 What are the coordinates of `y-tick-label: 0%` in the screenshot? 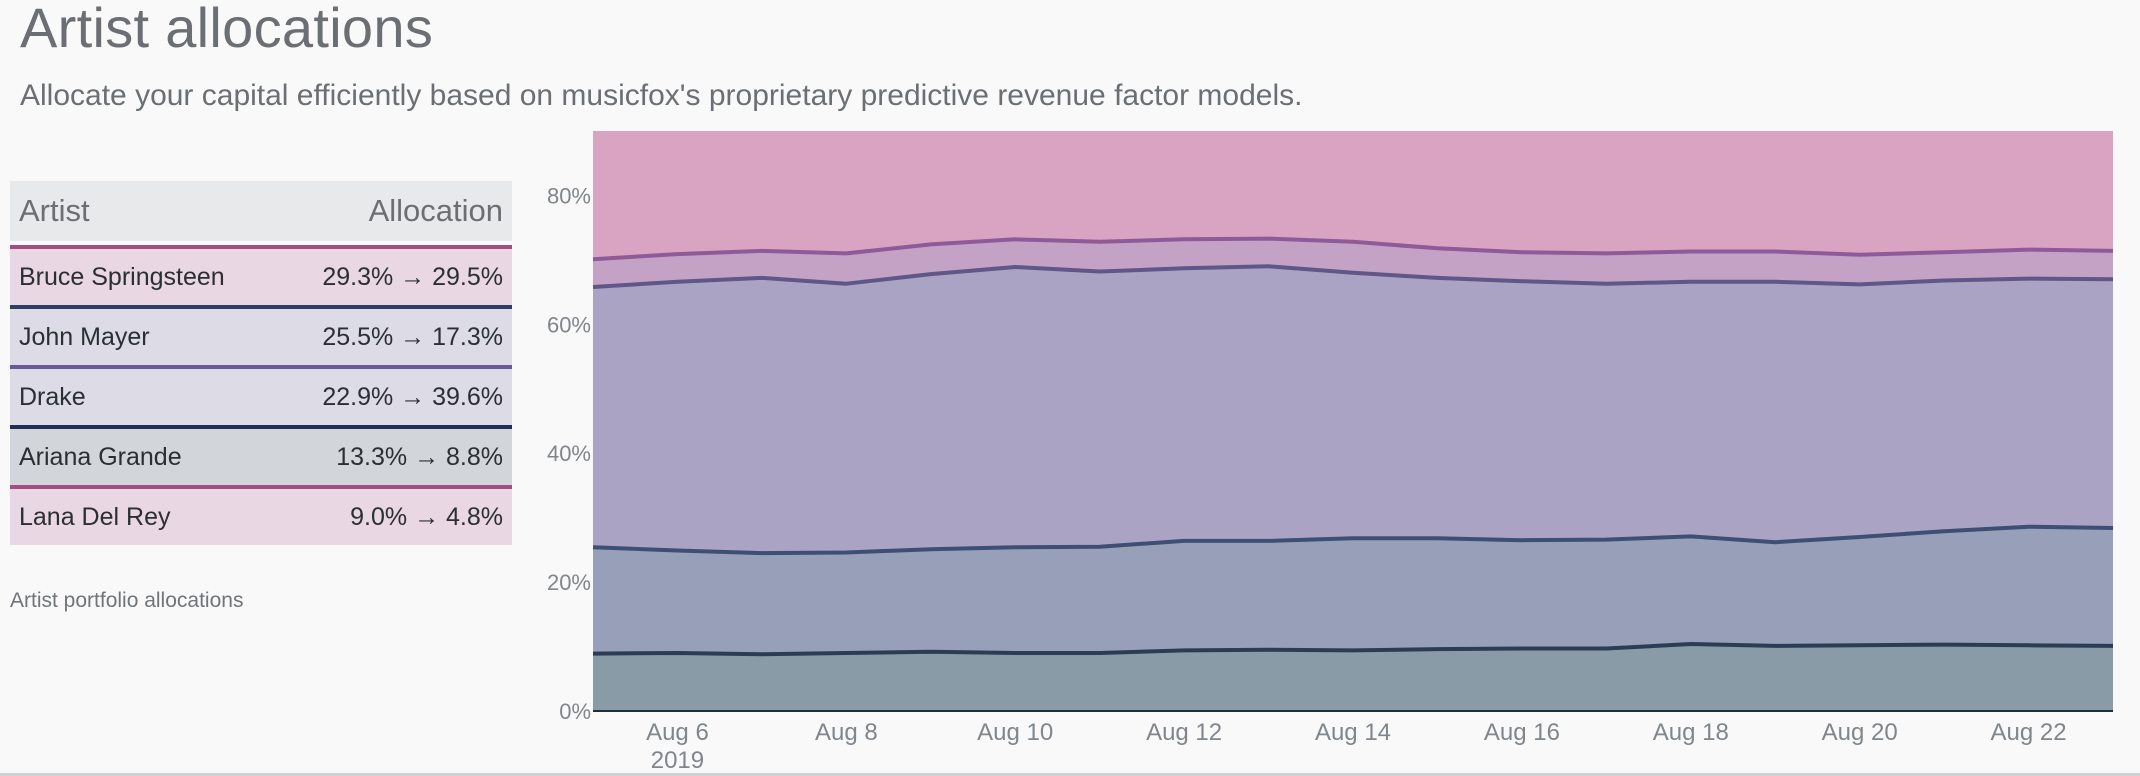 It's located at (575, 711).